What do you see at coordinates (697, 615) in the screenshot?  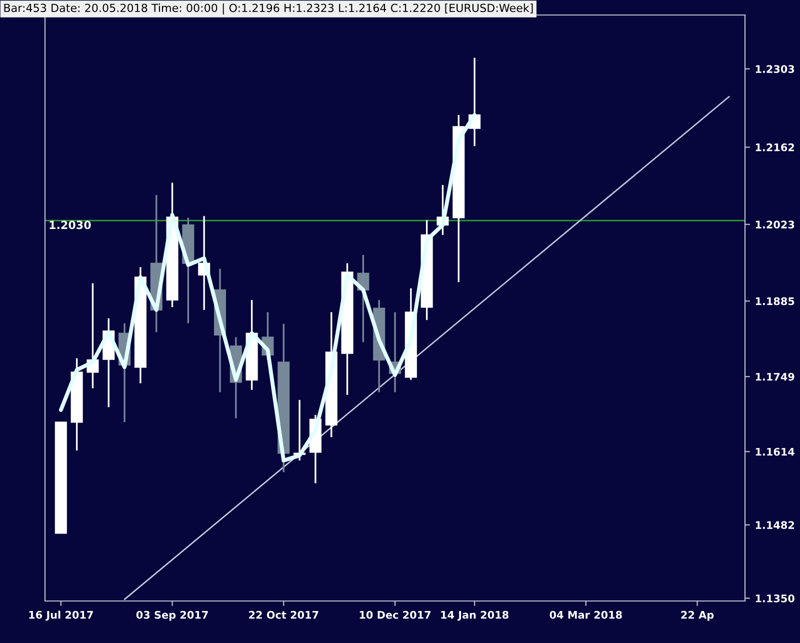 I see `x-tick-label: 22 Ap` at bounding box center [697, 615].